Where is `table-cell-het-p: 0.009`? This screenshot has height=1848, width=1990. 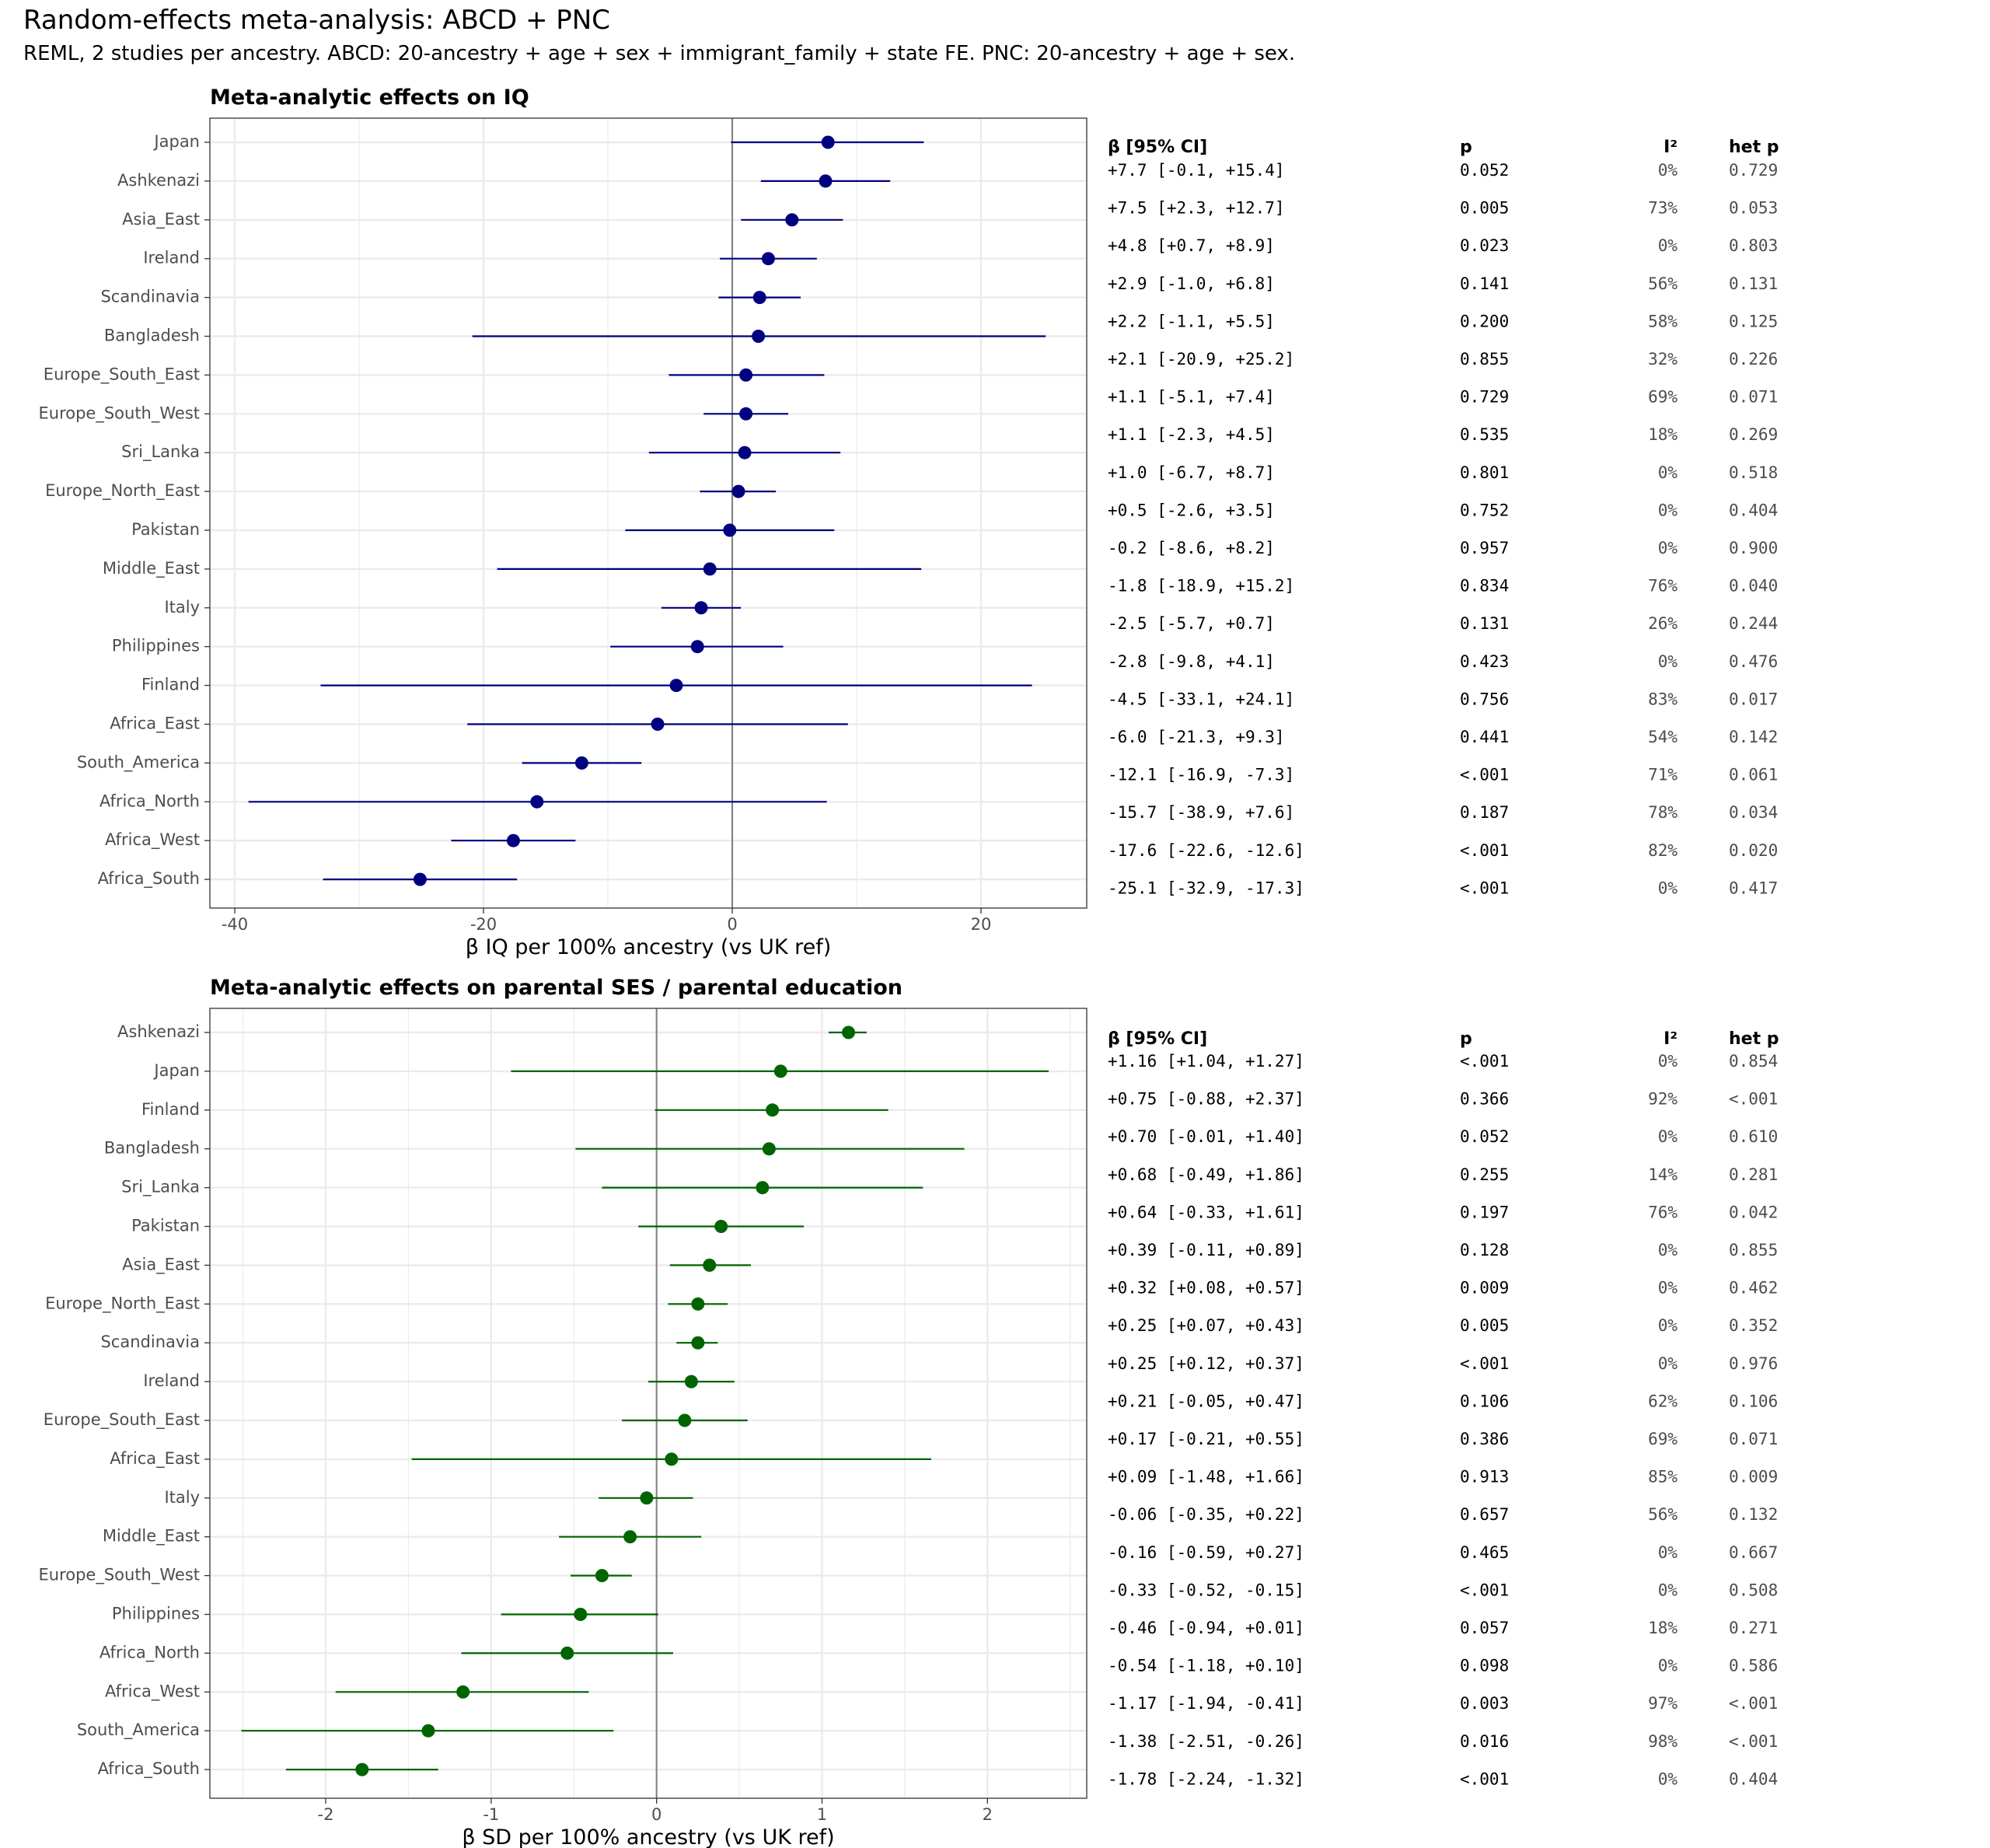
table-cell-het-p: 0.009 is located at coordinates (1753, 1477).